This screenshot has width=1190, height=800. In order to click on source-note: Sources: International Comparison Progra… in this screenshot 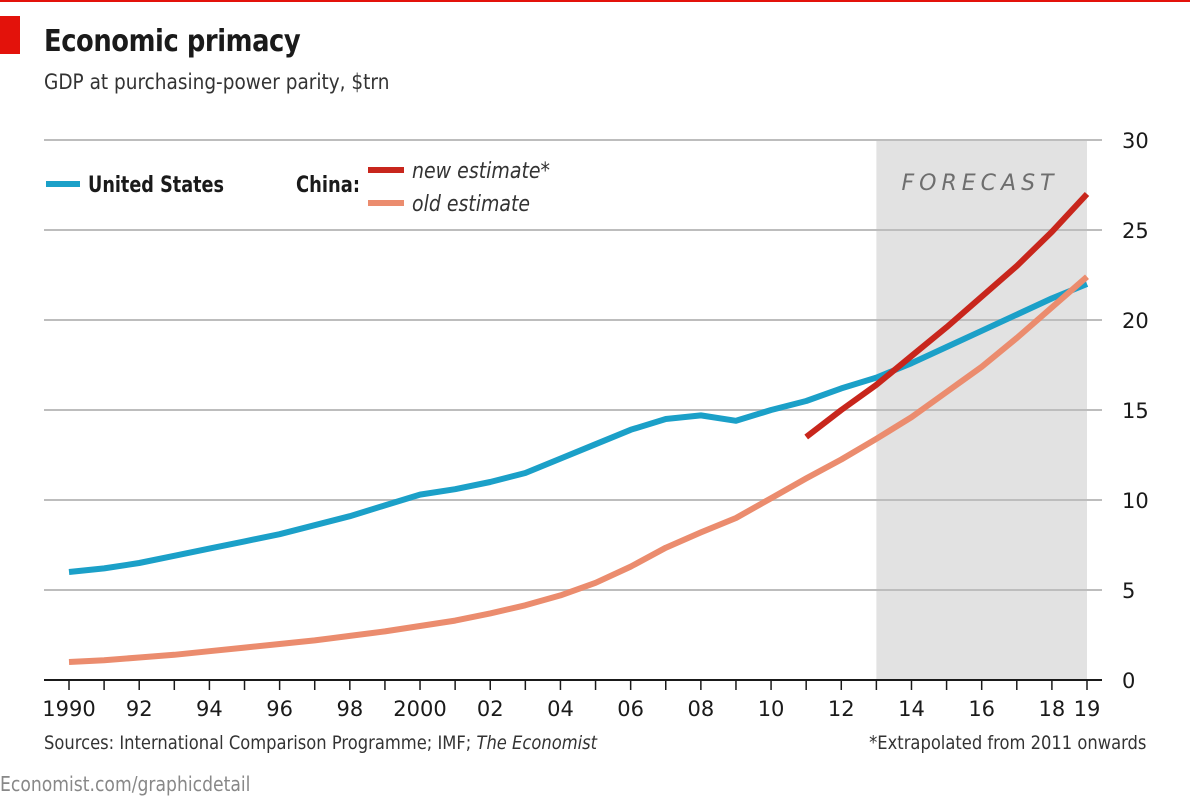, I will do `click(321, 743)`.